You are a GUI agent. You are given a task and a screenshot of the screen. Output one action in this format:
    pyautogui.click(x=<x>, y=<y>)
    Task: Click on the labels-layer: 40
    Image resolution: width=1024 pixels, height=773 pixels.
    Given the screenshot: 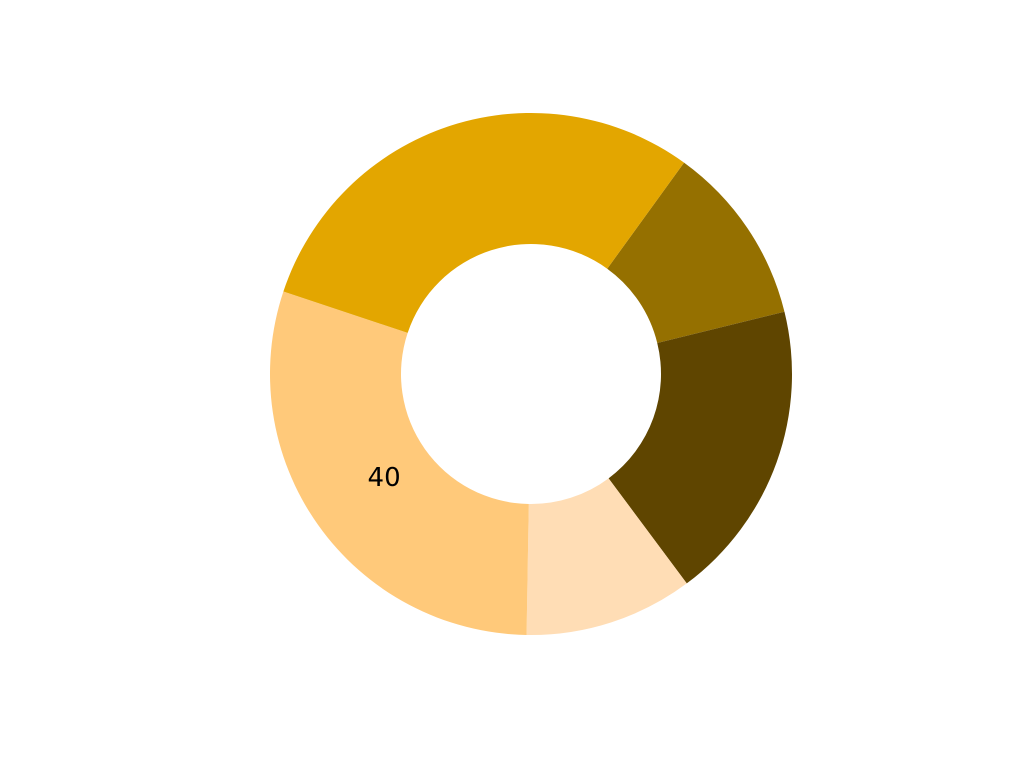 What is the action you would take?
    pyautogui.click(x=384, y=478)
    